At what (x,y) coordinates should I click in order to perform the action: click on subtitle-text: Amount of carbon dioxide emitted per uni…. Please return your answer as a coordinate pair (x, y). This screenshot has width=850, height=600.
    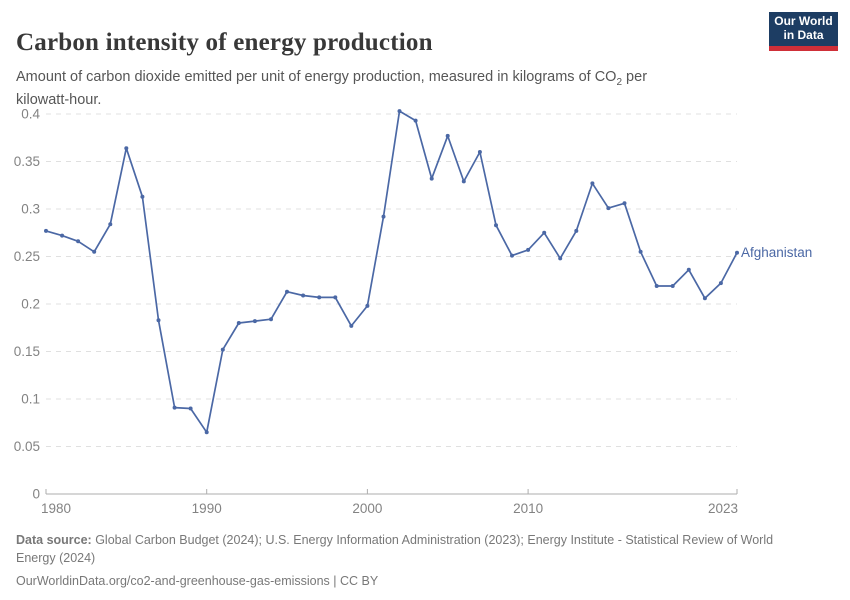
    Looking at the image, I should click on (316, 76).